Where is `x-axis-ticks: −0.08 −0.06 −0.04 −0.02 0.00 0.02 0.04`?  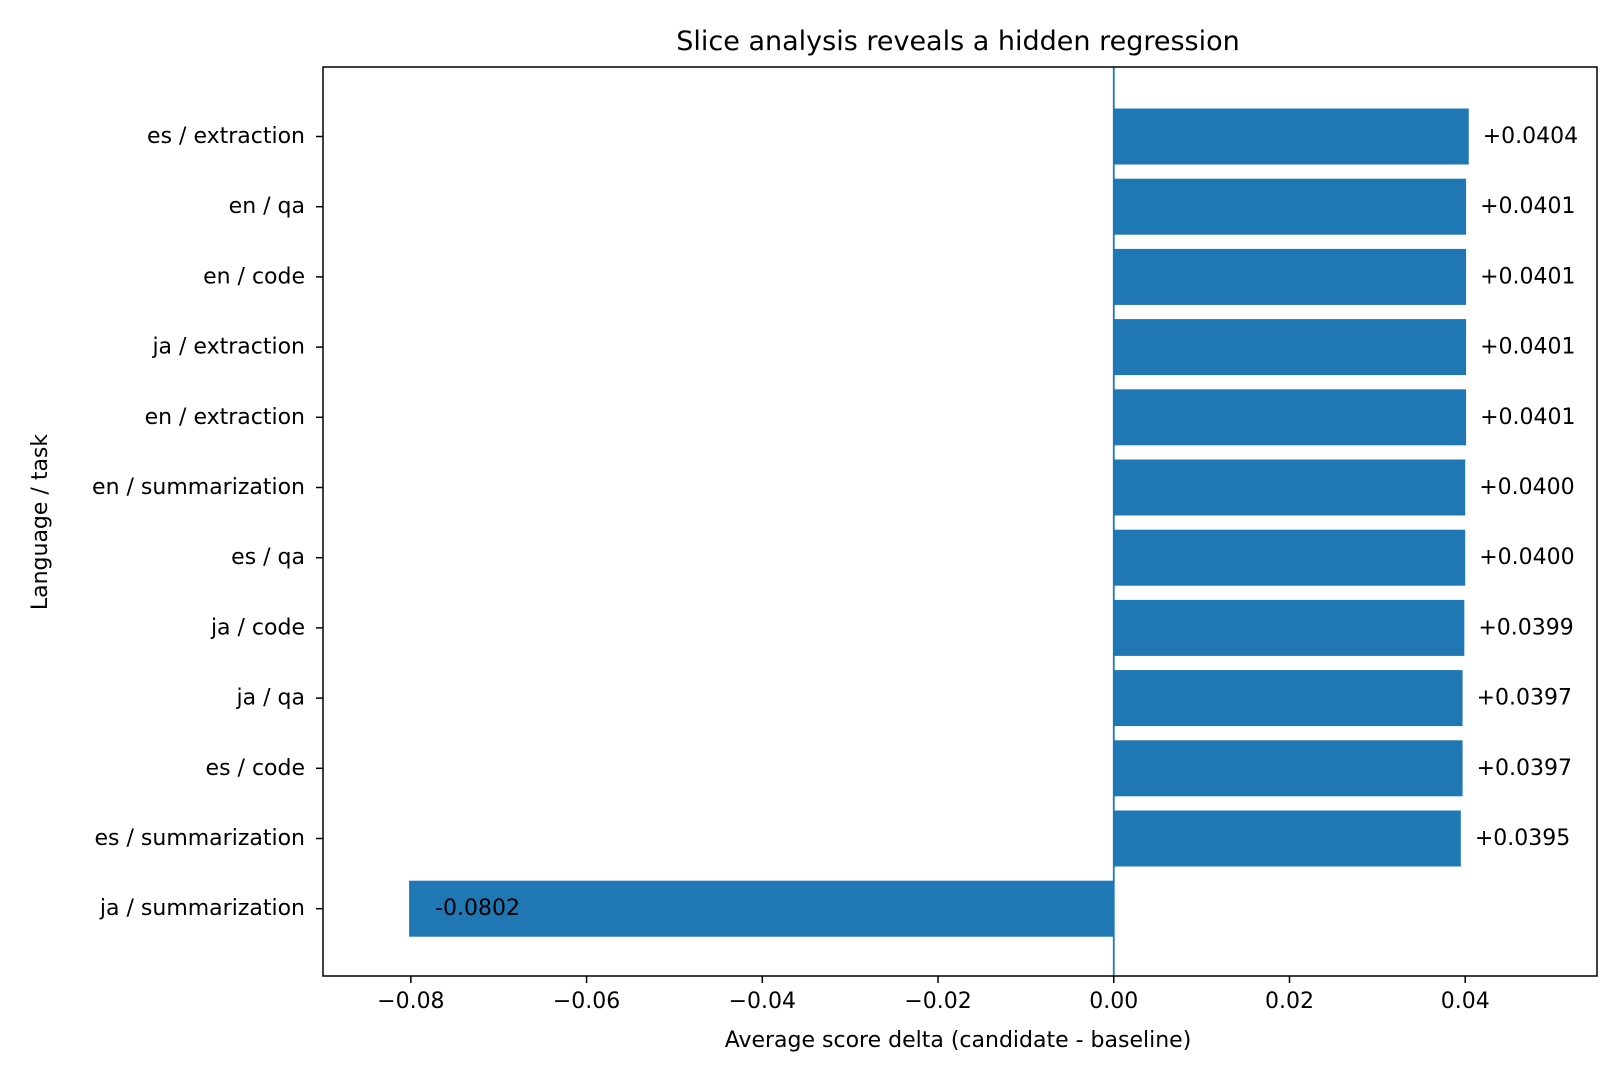
x-axis-ticks: −0.08 −0.06 −0.04 −0.02 0.00 0.02 0.04 is located at coordinates (933, 995).